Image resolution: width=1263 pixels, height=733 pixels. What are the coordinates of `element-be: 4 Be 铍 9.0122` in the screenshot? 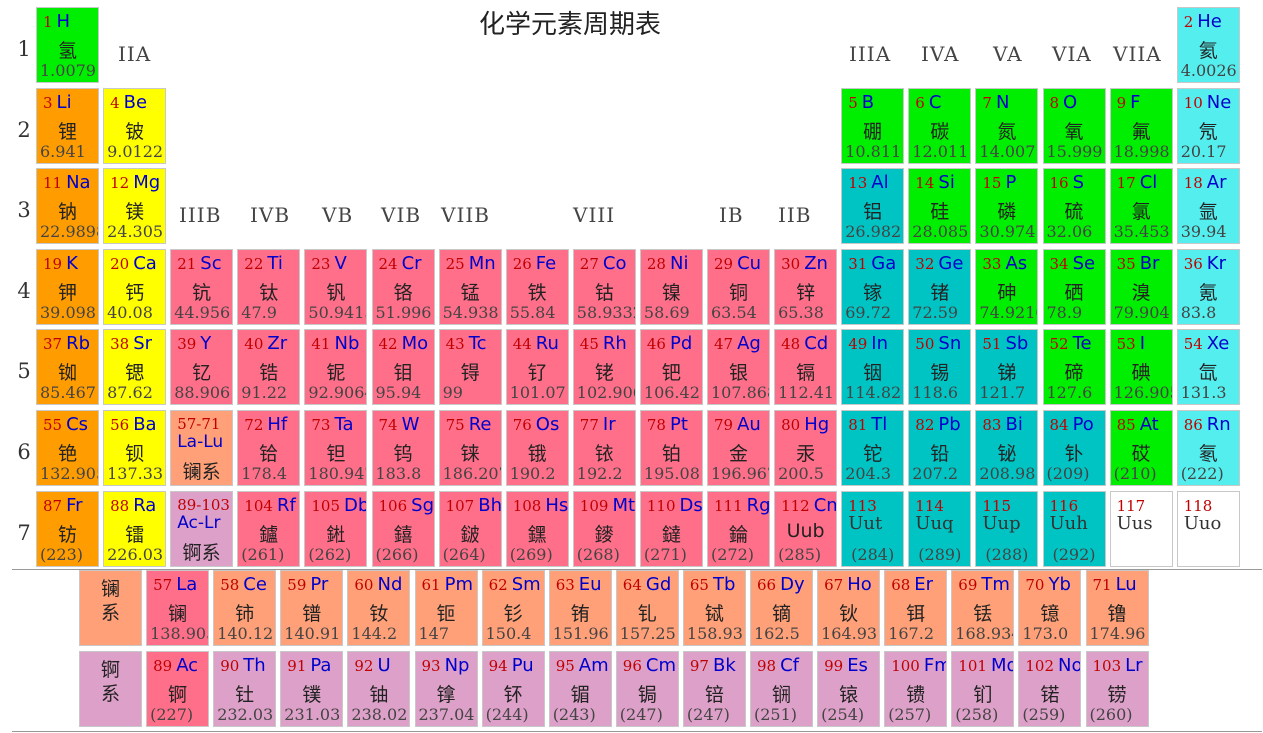 It's located at (135, 125).